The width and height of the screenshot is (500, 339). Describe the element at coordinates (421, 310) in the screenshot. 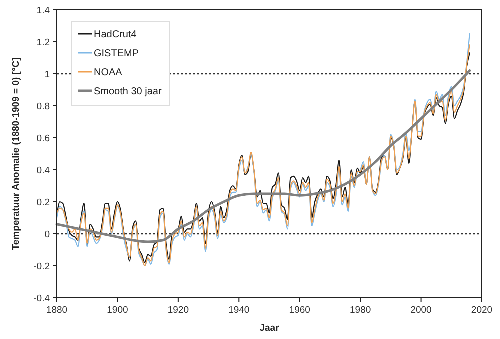

I see `x-tick-label: 2000` at that location.